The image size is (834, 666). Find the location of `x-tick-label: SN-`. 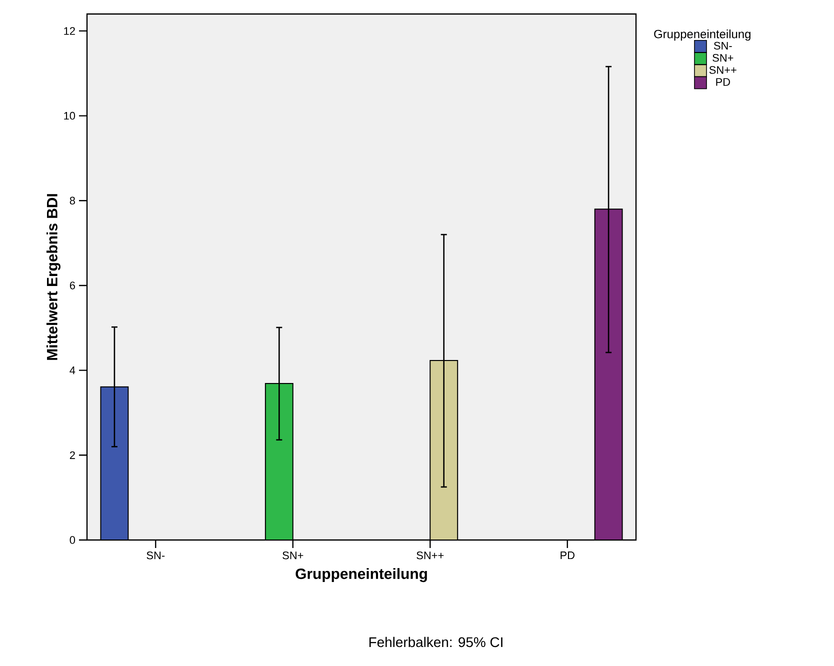

x-tick-label: SN- is located at coordinates (155, 556).